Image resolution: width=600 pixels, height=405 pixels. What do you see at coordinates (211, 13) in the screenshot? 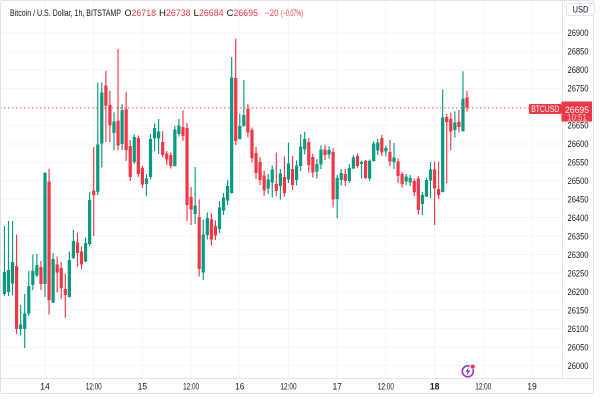
I see `svg-text: 26684` at bounding box center [211, 13].